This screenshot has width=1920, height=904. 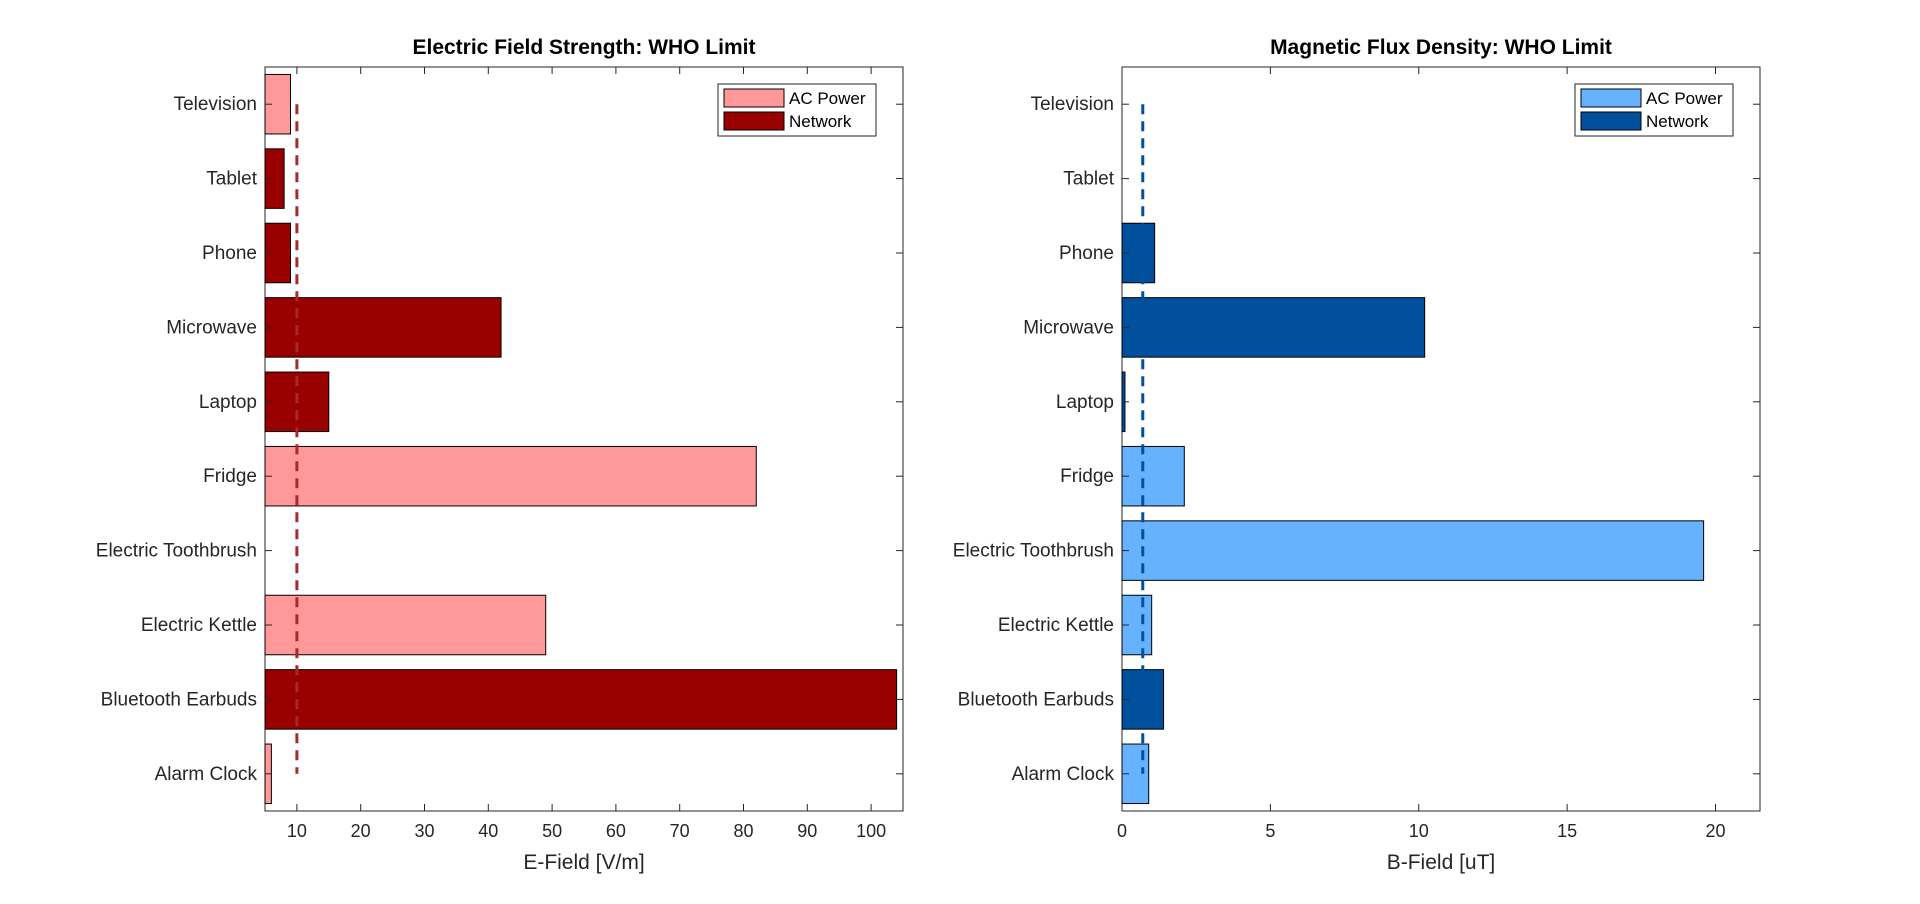 What do you see at coordinates (807, 831) in the screenshot?
I see `x-tick-label: 90` at bounding box center [807, 831].